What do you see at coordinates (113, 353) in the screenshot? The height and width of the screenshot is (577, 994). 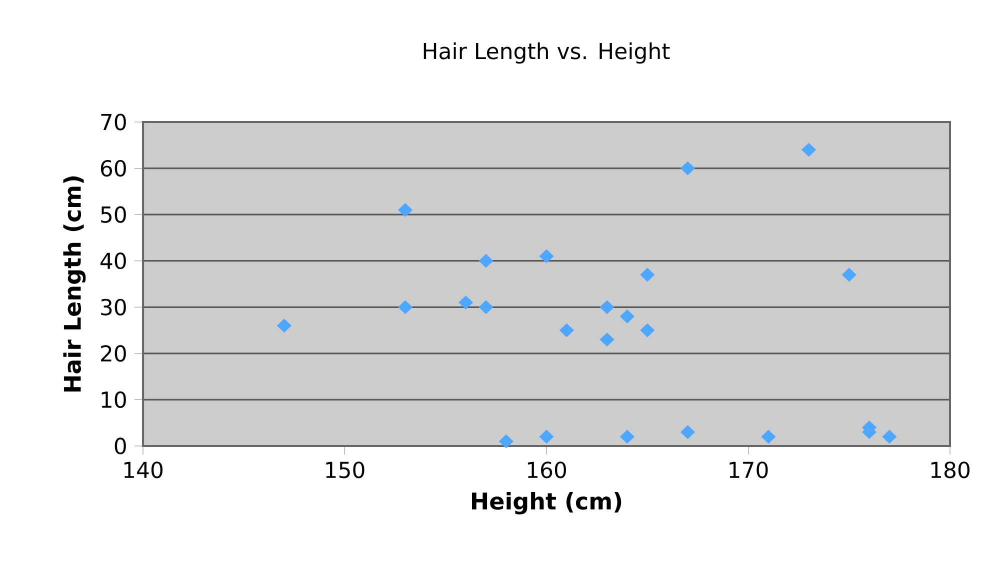 I see `y-tick-label: 20` at bounding box center [113, 353].